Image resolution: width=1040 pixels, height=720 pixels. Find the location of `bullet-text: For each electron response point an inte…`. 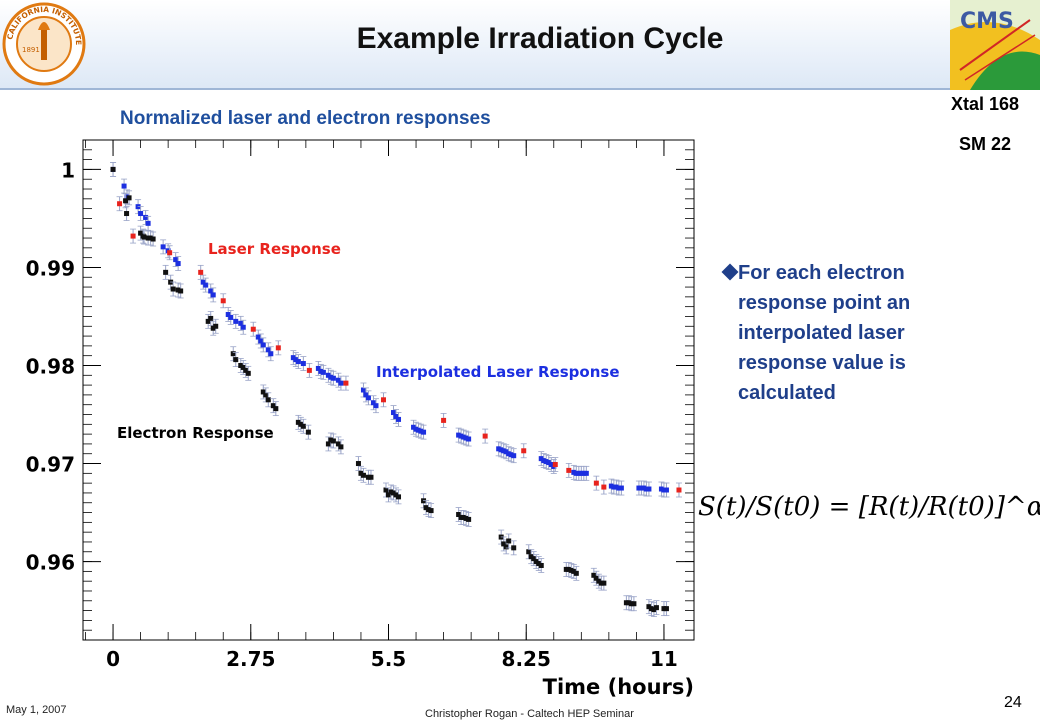

bullet-text: For each electron response point an inte… is located at coordinates (824, 333).